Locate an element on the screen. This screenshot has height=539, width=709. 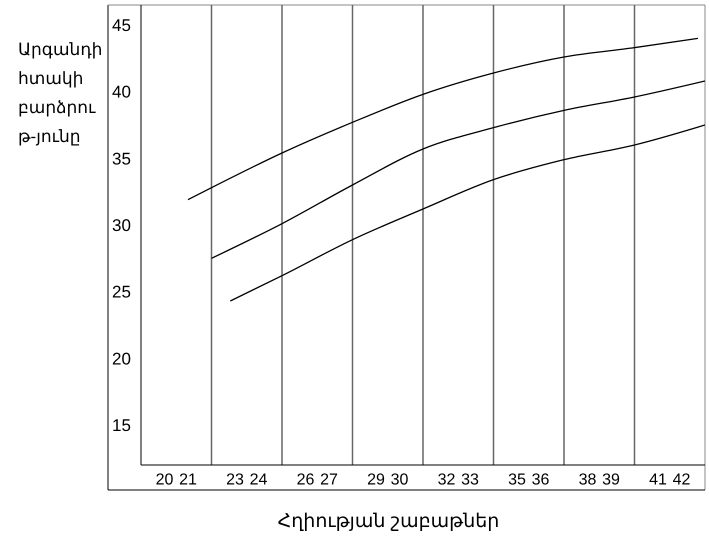
x-tick-label: 36 is located at coordinates (541, 479).